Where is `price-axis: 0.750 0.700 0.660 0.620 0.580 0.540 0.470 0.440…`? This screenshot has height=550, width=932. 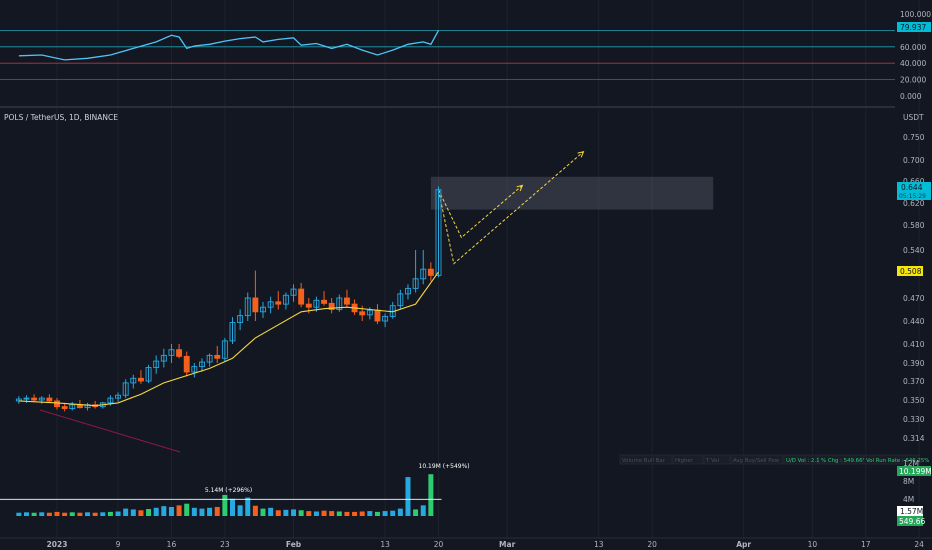
price-axis: 0.750 0.700 0.660 0.620 0.580 0.540 0.470 0.440… is located at coordinates (914, 288).